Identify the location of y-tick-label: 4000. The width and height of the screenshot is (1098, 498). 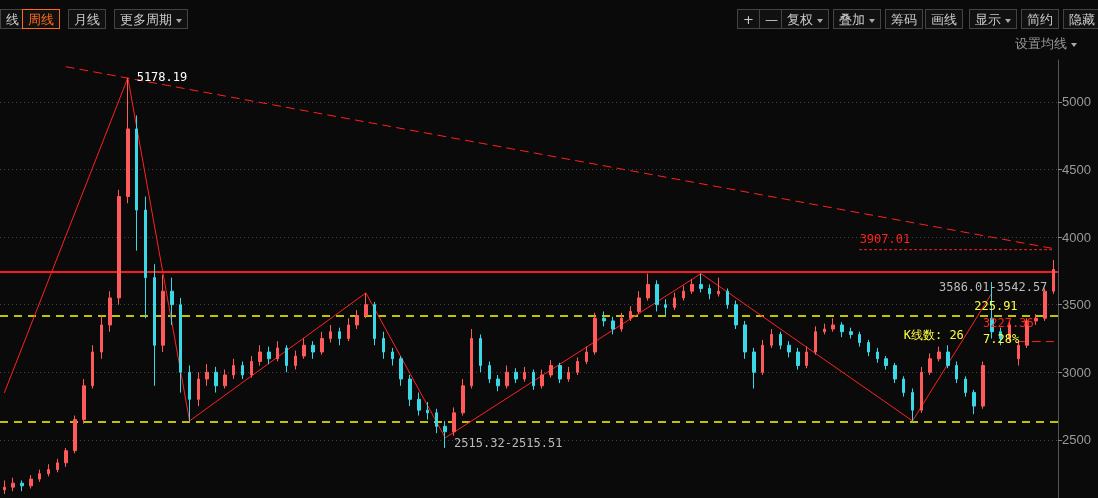
(1076, 237).